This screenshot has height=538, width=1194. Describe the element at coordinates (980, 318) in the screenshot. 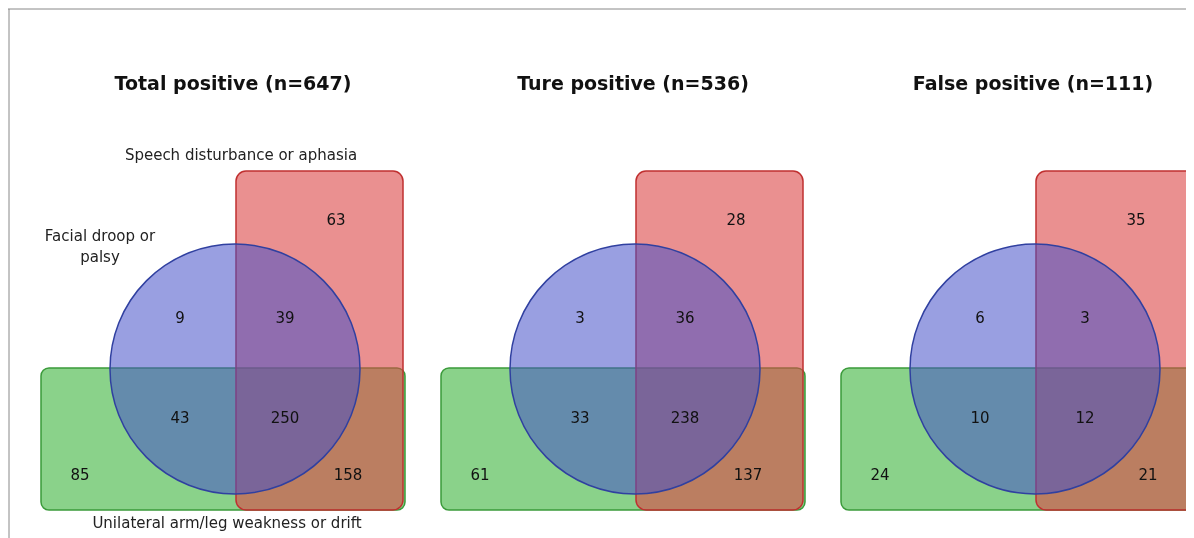

I see `data-label: 6` at that location.